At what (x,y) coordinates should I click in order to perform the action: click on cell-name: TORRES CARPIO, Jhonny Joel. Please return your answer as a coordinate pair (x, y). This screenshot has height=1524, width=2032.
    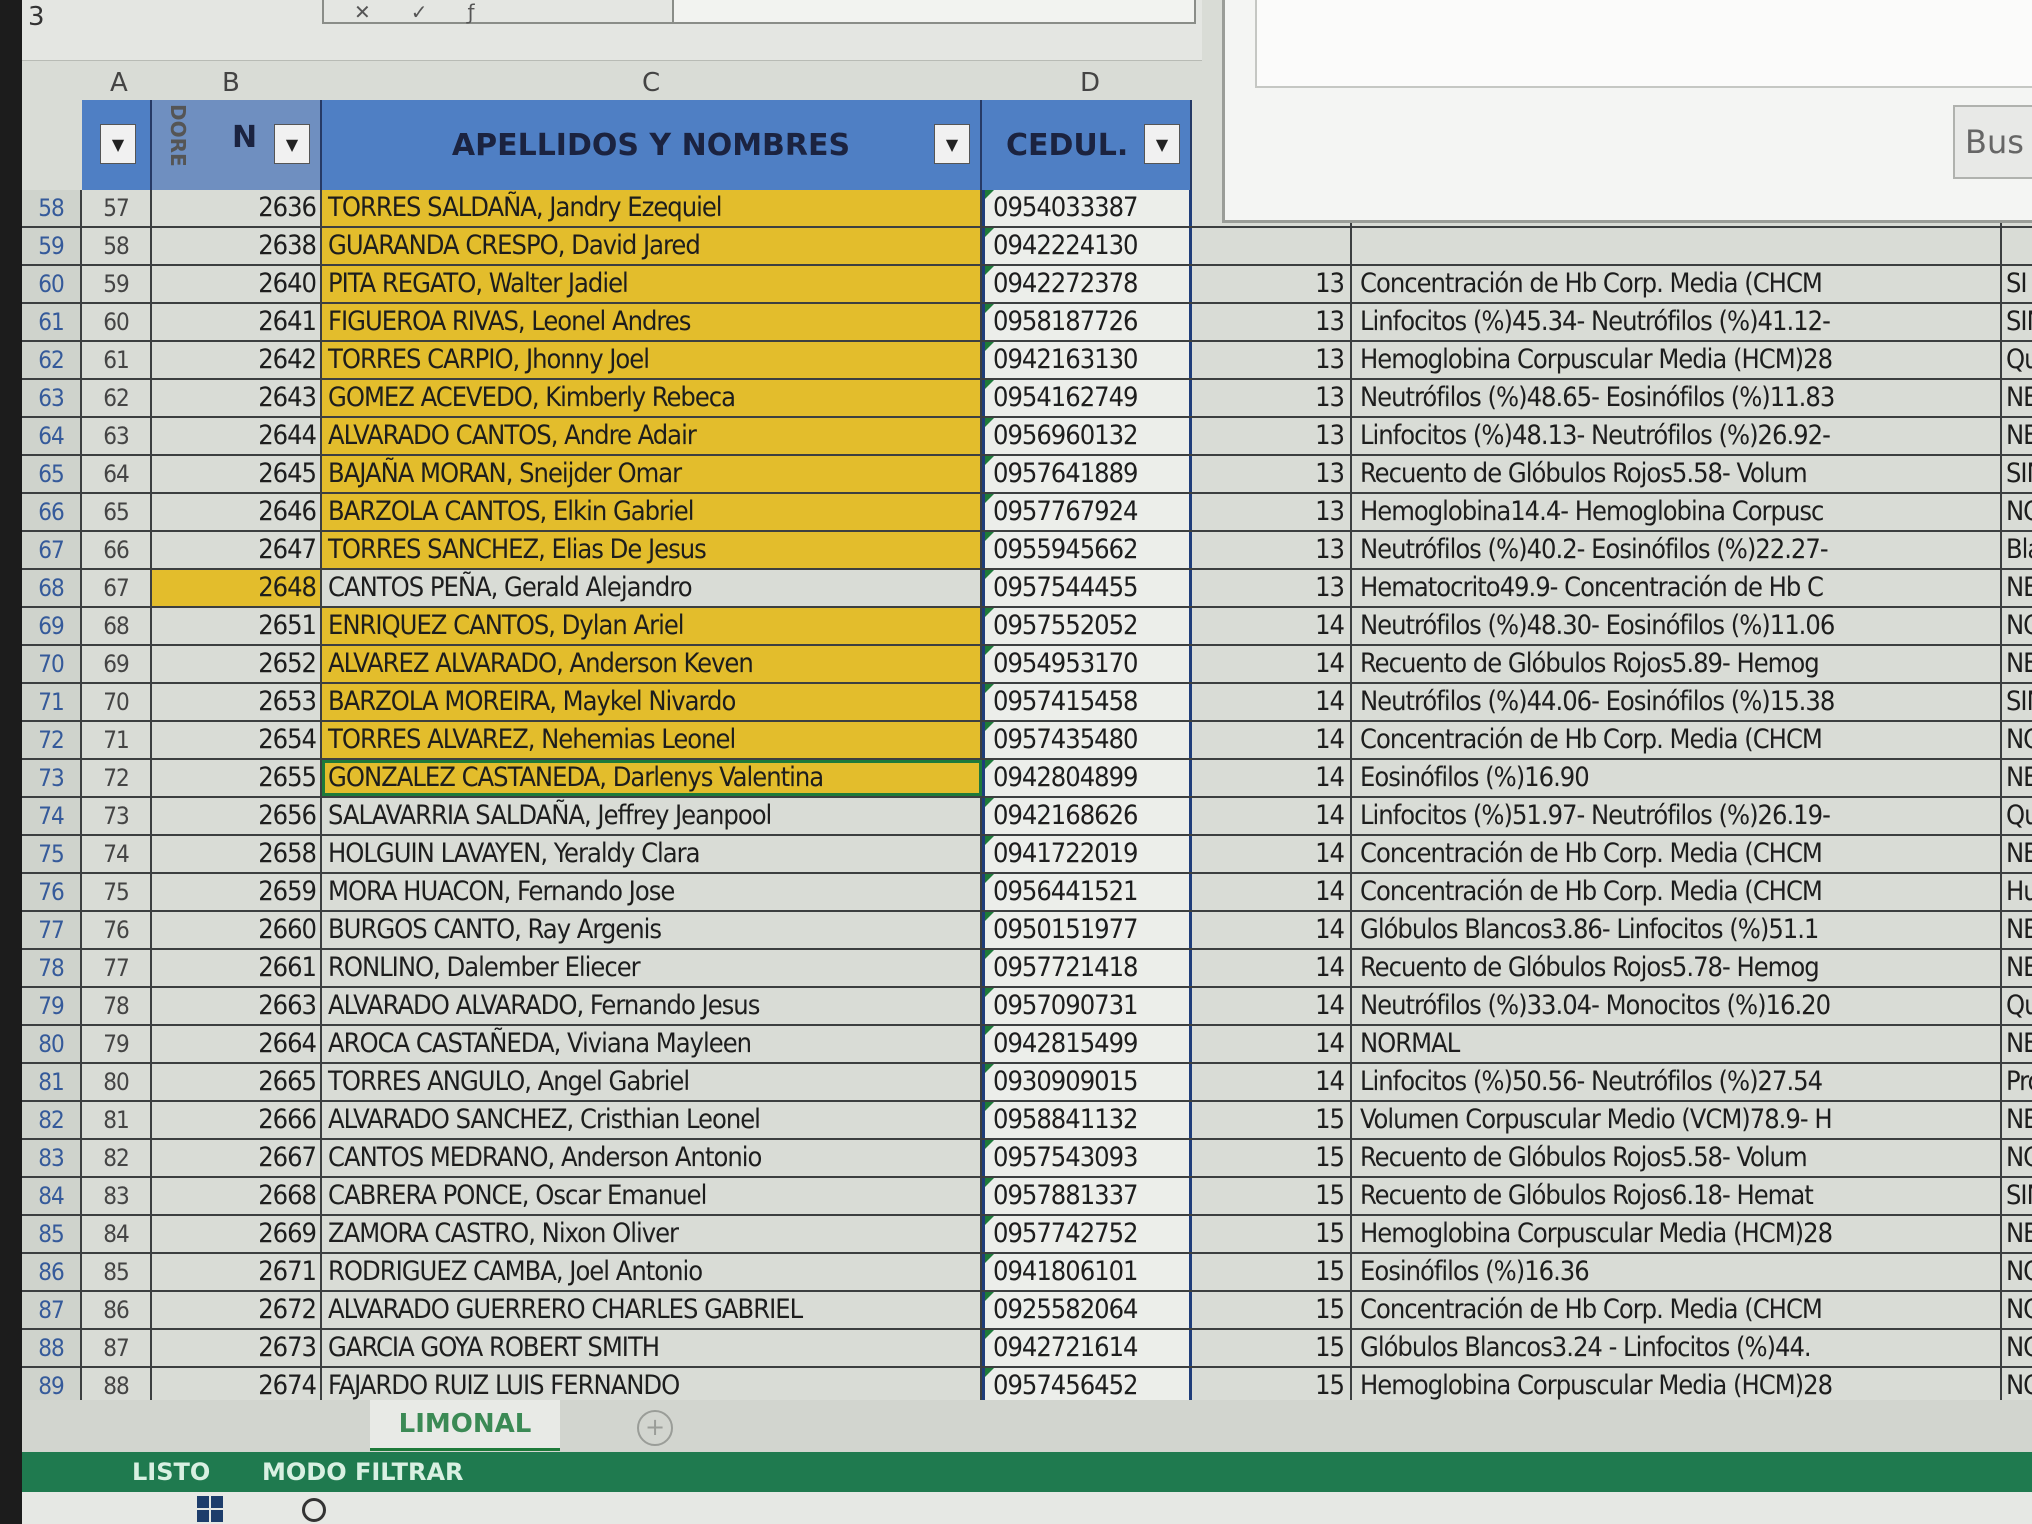
    Looking at the image, I should click on (652, 360).